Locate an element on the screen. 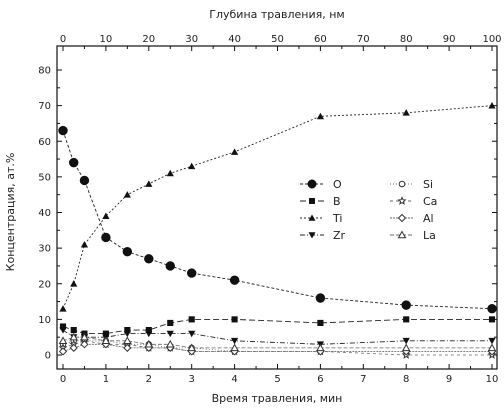 The width and height of the screenshot is (504, 410). legend-marker-O is located at coordinates (312, 184).